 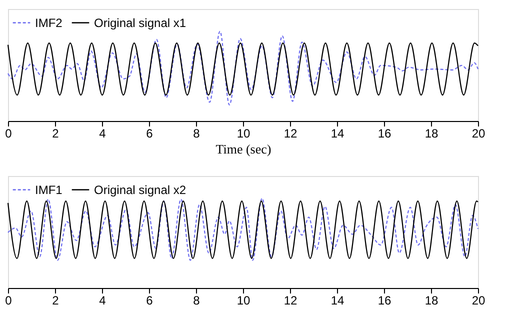 I want to click on x-axis-title: Time (sec), so click(x=244, y=149).